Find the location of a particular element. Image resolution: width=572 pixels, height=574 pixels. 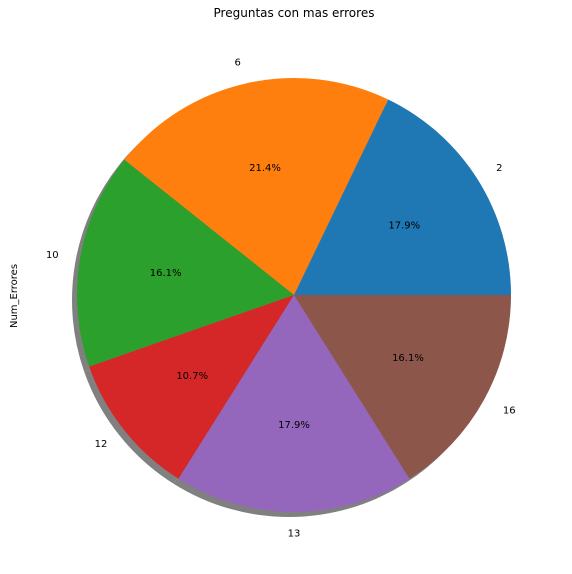

chart-title: Preguntas con mas errores is located at coordinates (294, 13).